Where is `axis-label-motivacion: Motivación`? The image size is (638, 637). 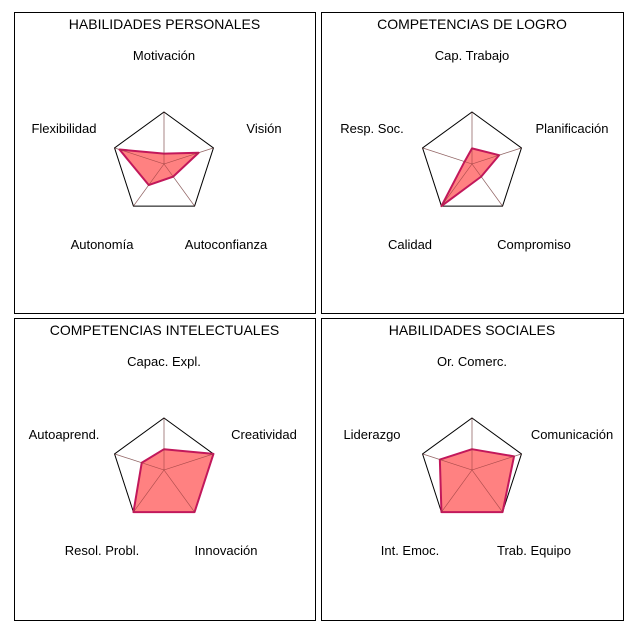
axis-label-motivacion: Motivación is located at coordinates (164, 55).